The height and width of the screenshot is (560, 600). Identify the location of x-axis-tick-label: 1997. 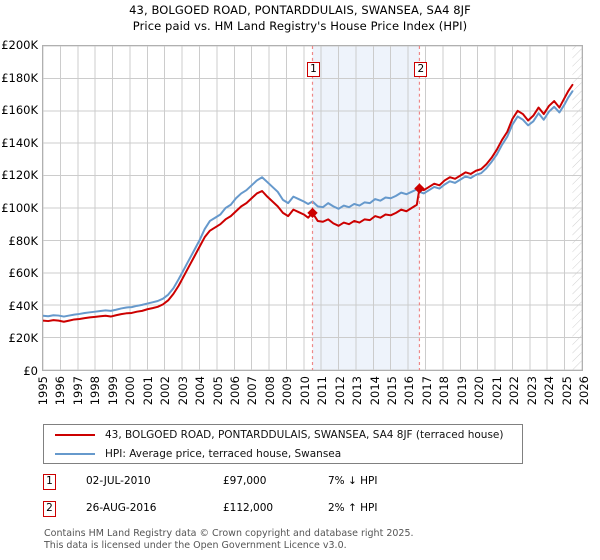
(77, 391).